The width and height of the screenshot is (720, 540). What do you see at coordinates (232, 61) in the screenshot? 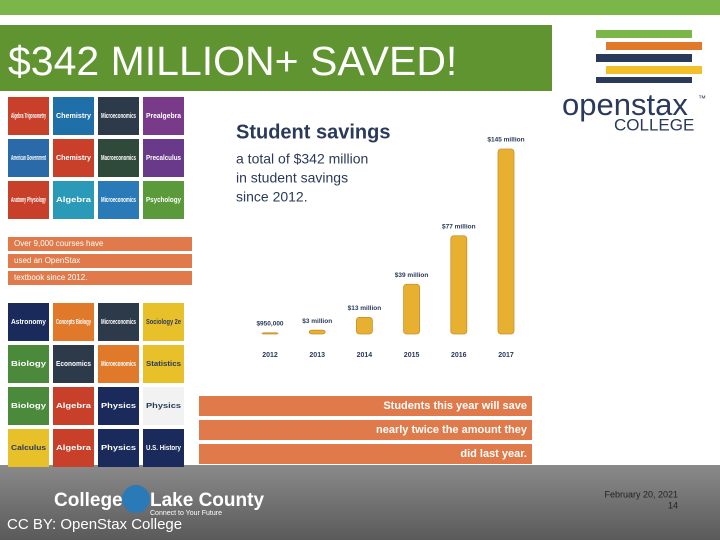
I see `title: $342 MILLION+ SAVED!` at bounding box center [232, 61].